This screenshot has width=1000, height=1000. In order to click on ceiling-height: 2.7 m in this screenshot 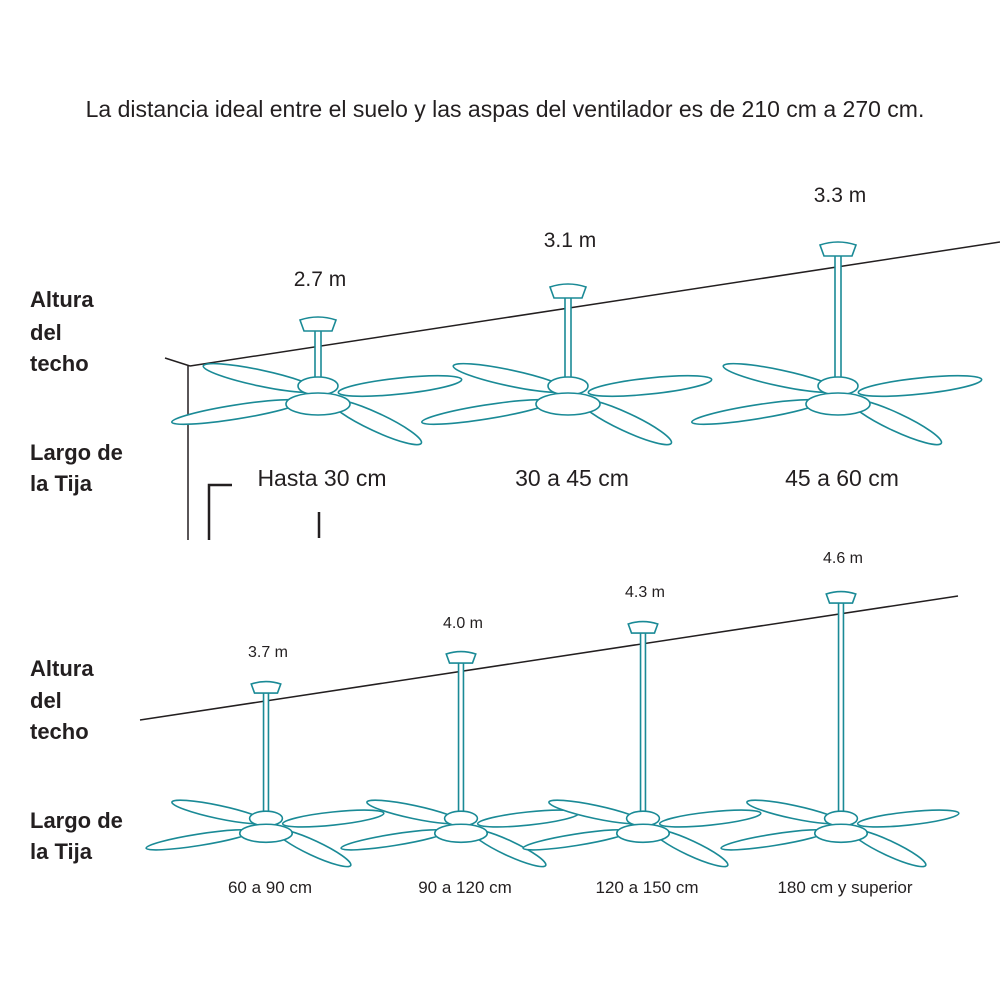, I will do `click(320, 279)`.